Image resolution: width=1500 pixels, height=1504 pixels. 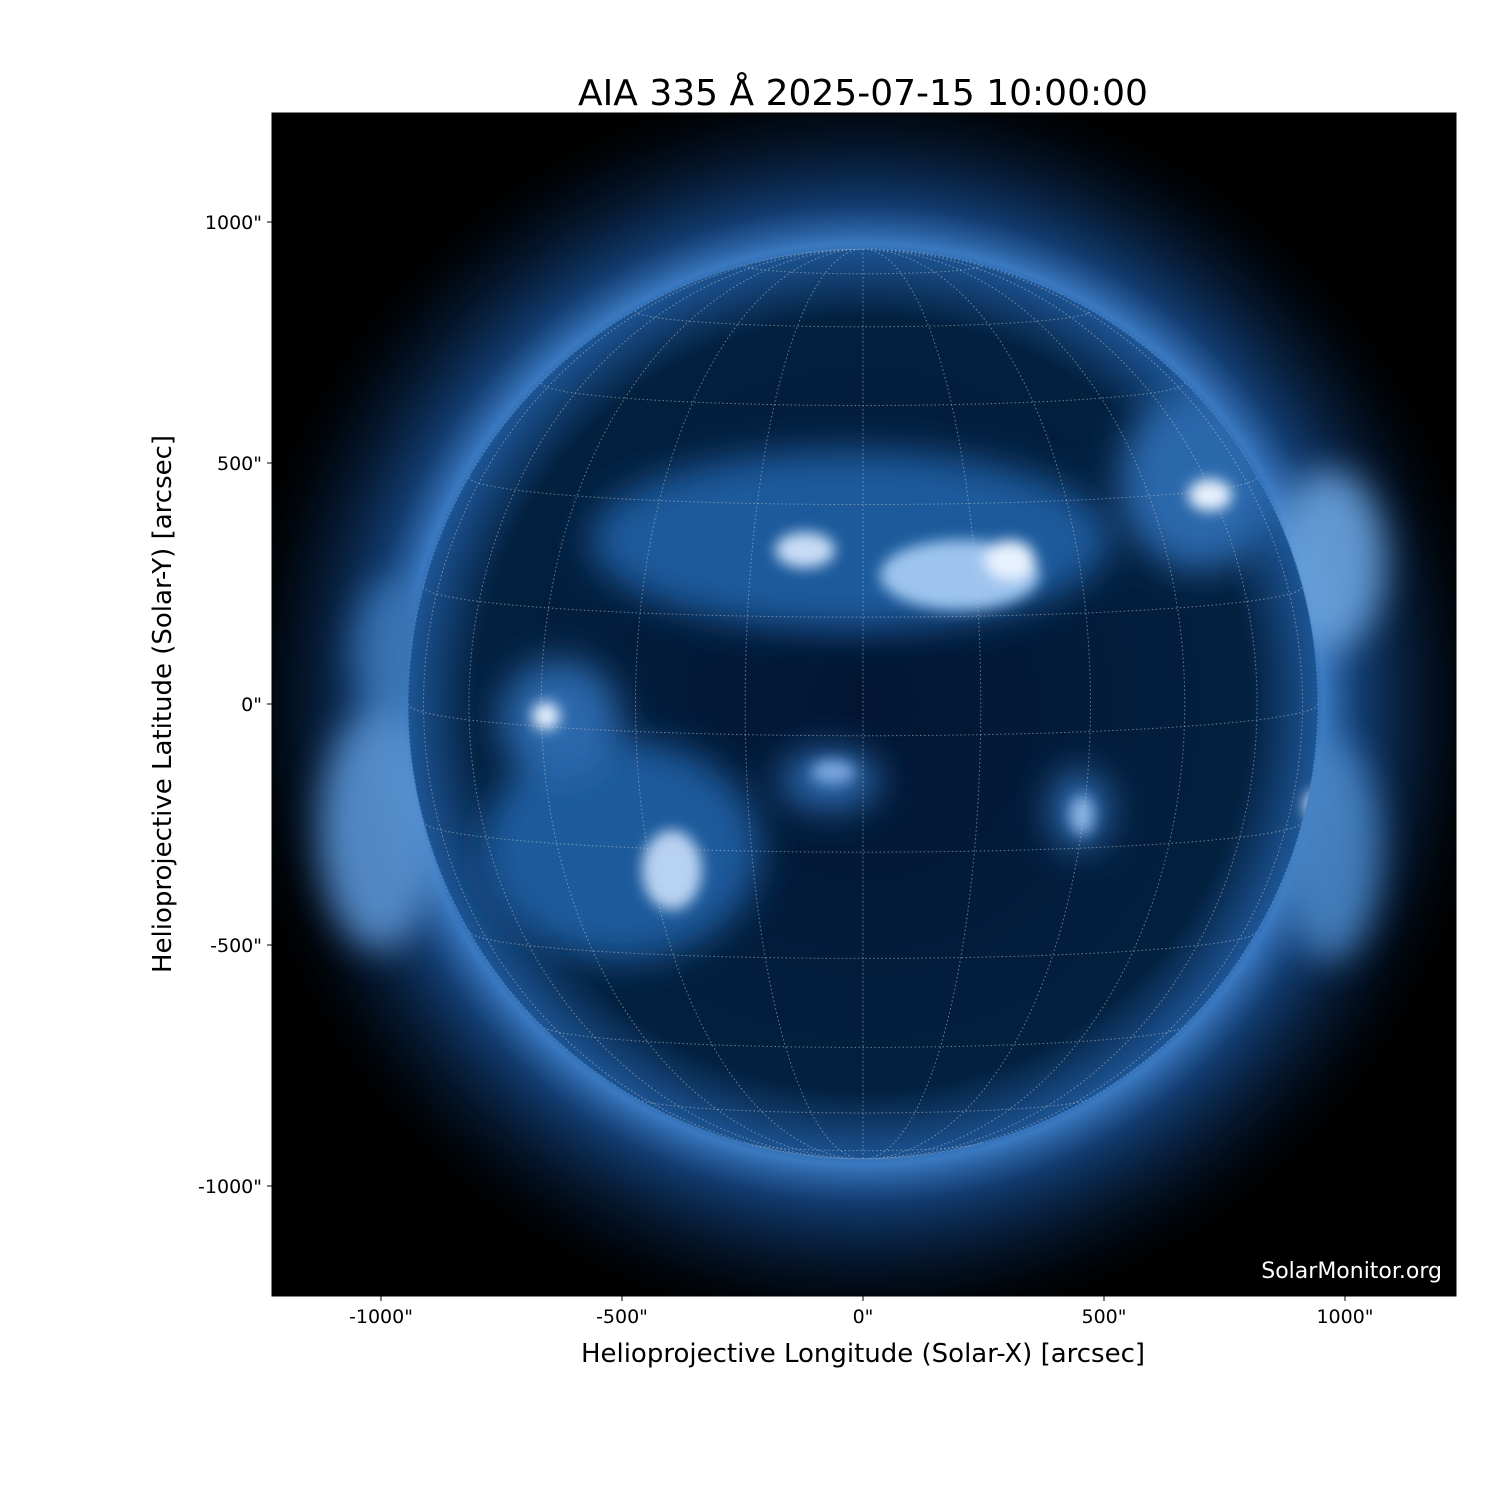 What do you see at coordinates (1103, 1317) in the screenshot?
I see `x-tick-label: 500"` at bounding box center [1103, 1317].